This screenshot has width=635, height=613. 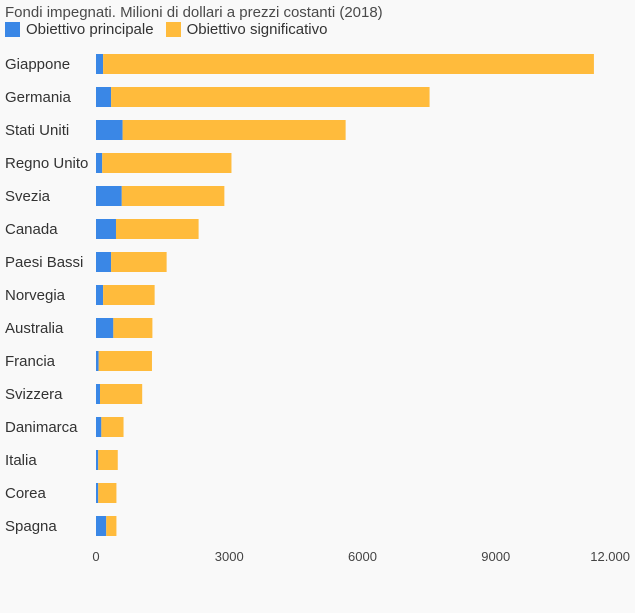 I want to click on bar-corea-principale, so click(x=97, y=493).